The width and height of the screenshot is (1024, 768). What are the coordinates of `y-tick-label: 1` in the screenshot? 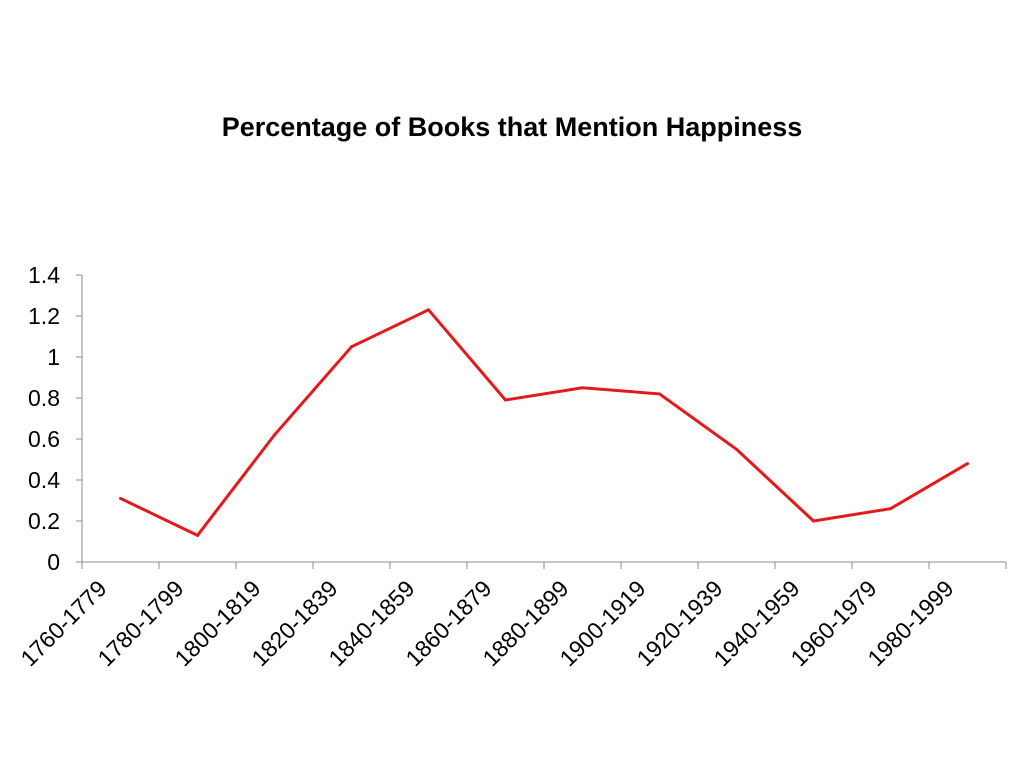 It's located at (53, 357).